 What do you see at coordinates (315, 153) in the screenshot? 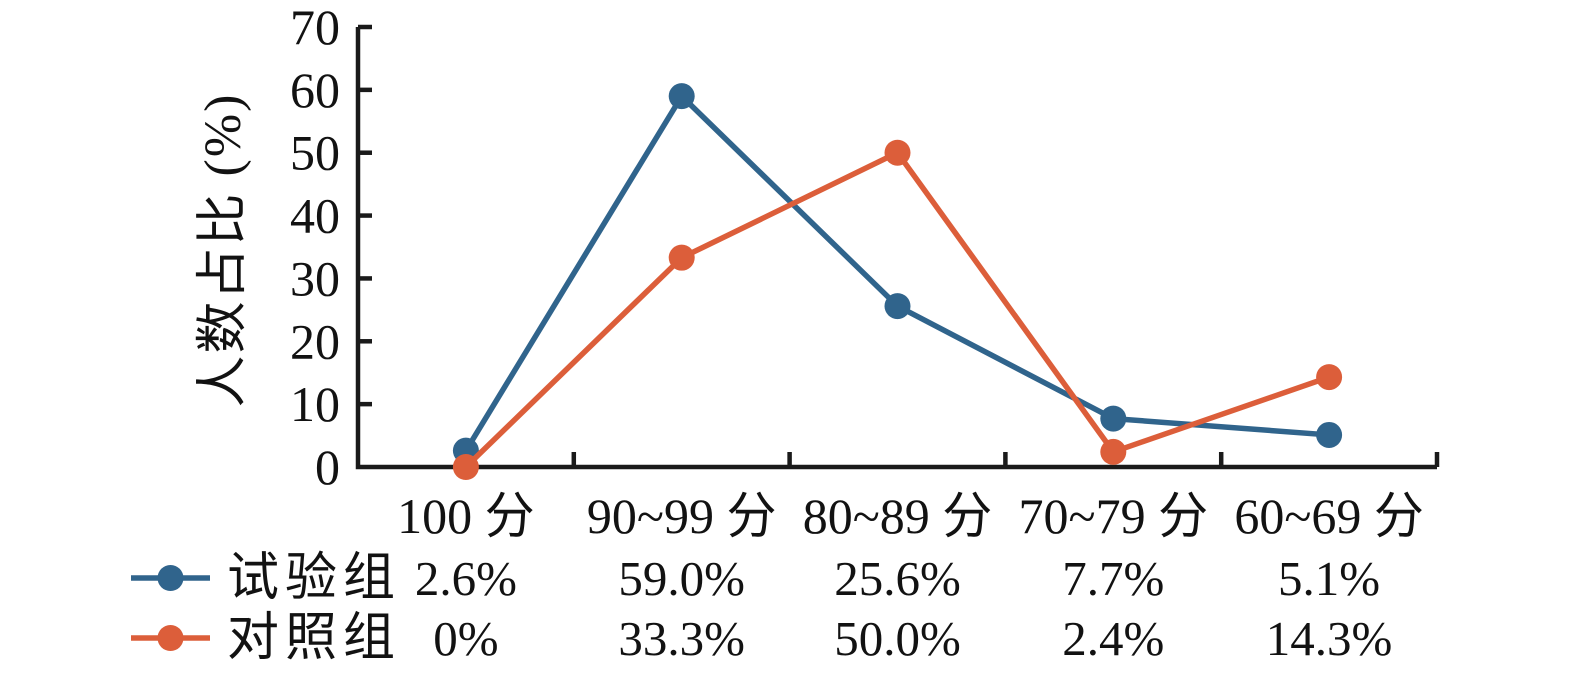
I see `y-tick-label: 50` at bounding box center [315, 153].